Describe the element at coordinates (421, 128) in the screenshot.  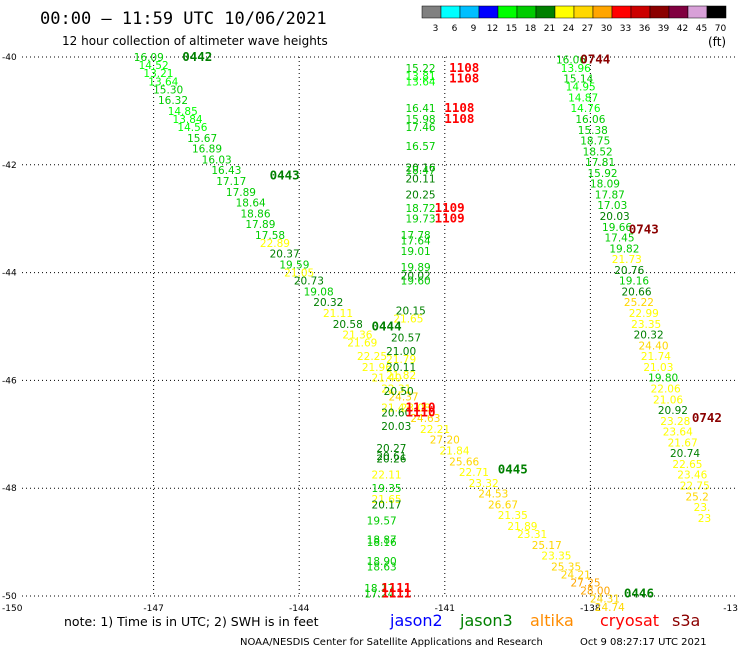
I see `data-point-label: 17.46` at that location.